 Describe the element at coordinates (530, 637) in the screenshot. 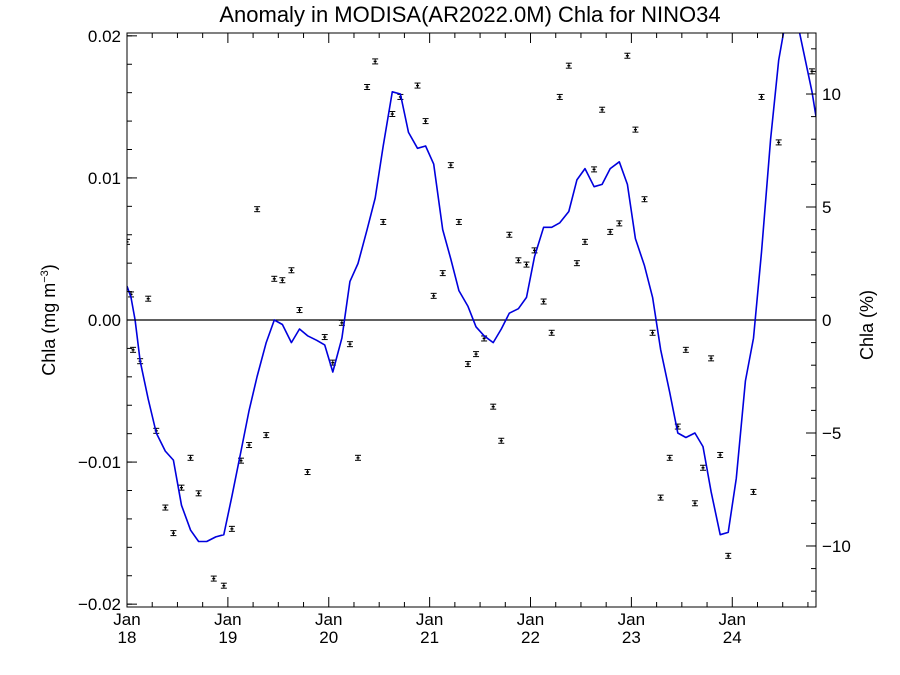

I see `x-tick-label-year: 22` at that location.